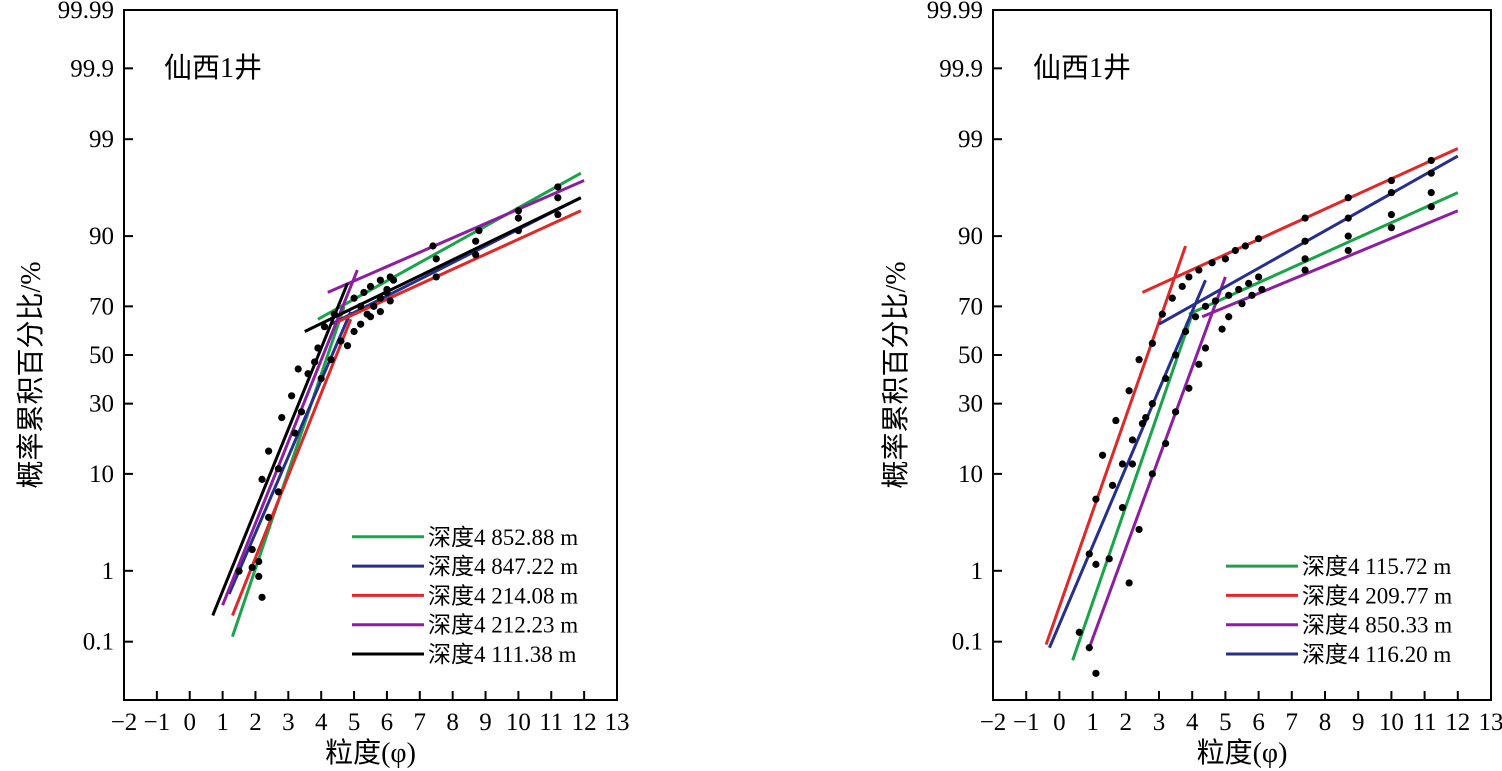  I want to click on y-tick-label: 70, so click(101, 306).